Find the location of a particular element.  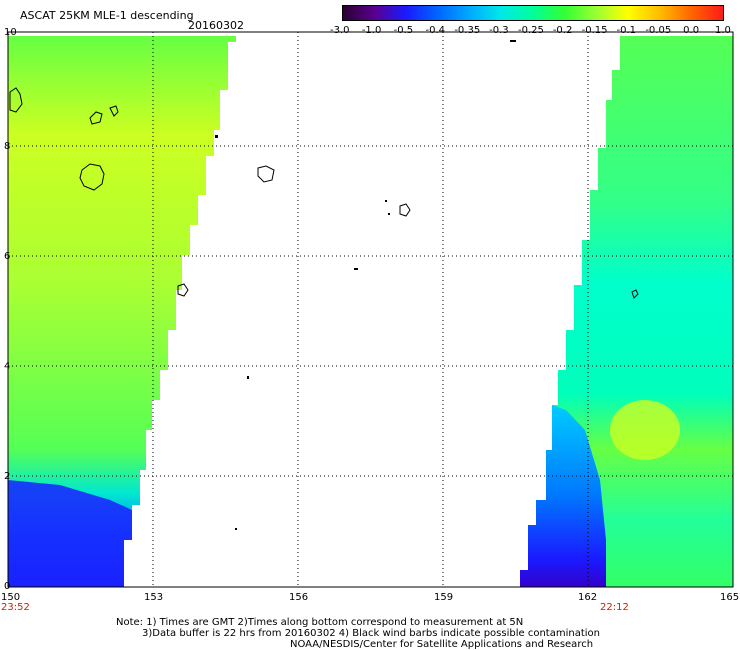

colorbar-label: -0.4 is located at coordinates (435, 30).